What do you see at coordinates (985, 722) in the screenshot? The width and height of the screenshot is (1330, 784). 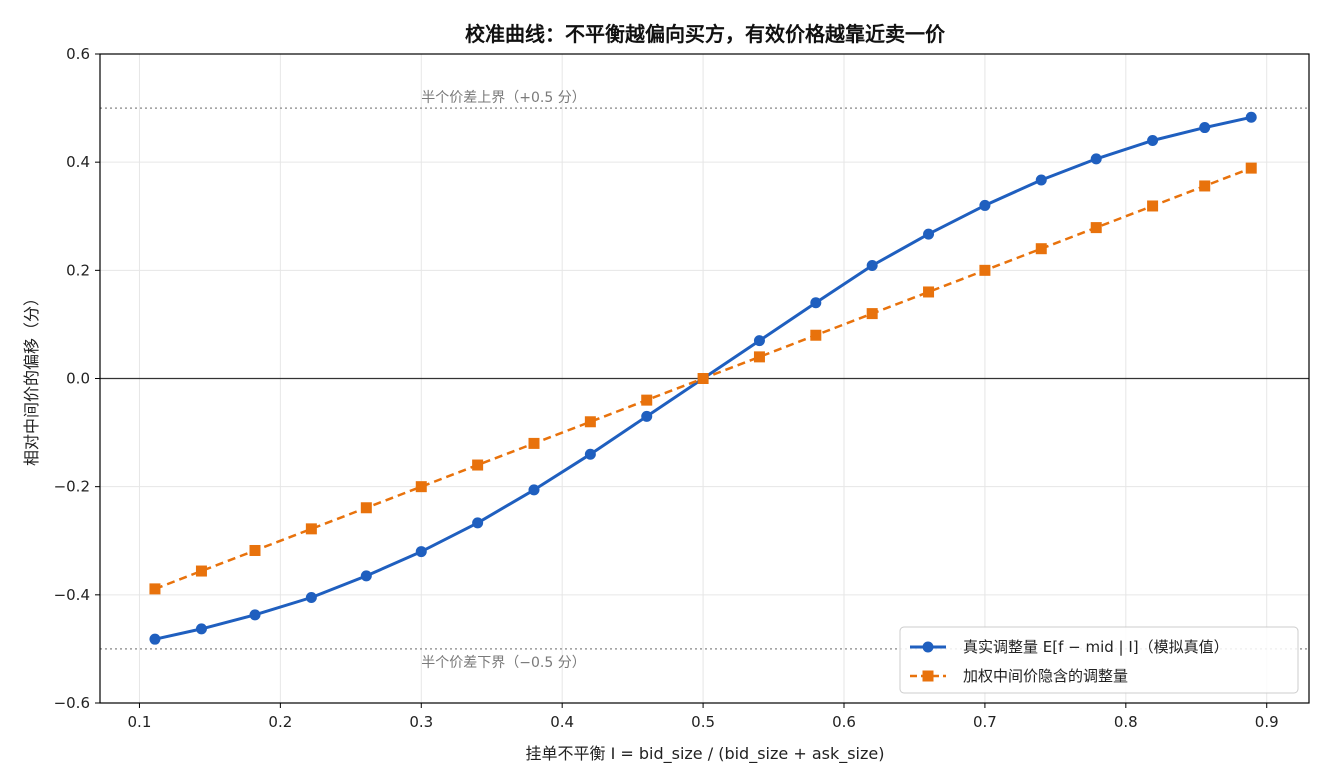 I see `x-tick-label: 0.7` at bounding box center [985, 722].